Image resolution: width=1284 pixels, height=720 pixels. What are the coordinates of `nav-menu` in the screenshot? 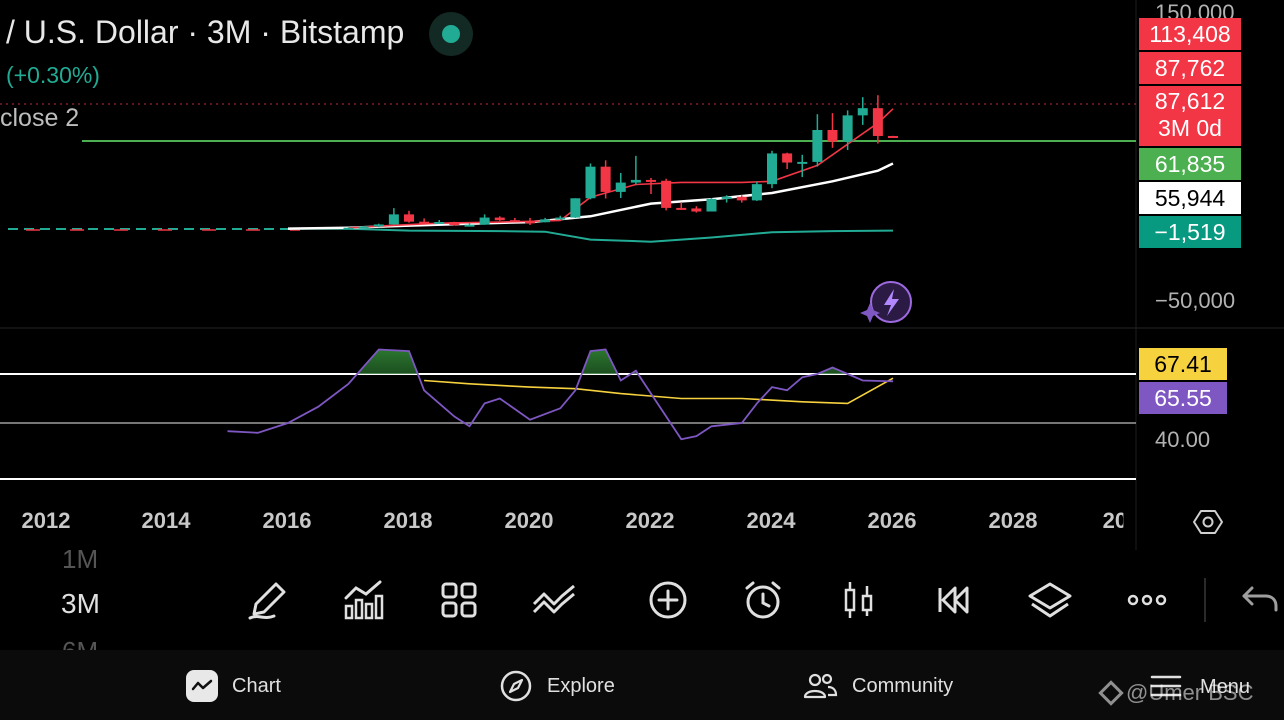 It's located at (1166, 686).